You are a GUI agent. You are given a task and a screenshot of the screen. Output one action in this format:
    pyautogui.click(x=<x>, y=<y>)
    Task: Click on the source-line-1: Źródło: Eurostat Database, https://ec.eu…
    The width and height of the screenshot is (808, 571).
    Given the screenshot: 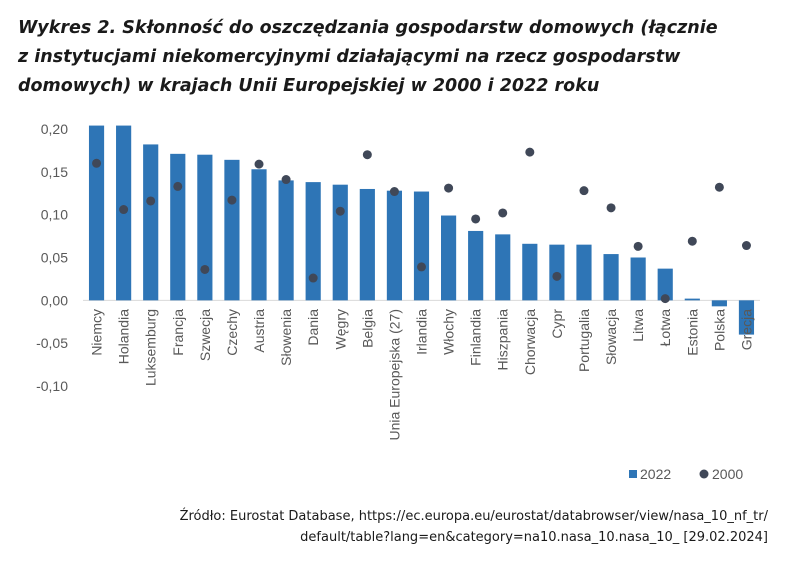 What is the action you would take?
    pyautogui.click(x=473, y=516)
    